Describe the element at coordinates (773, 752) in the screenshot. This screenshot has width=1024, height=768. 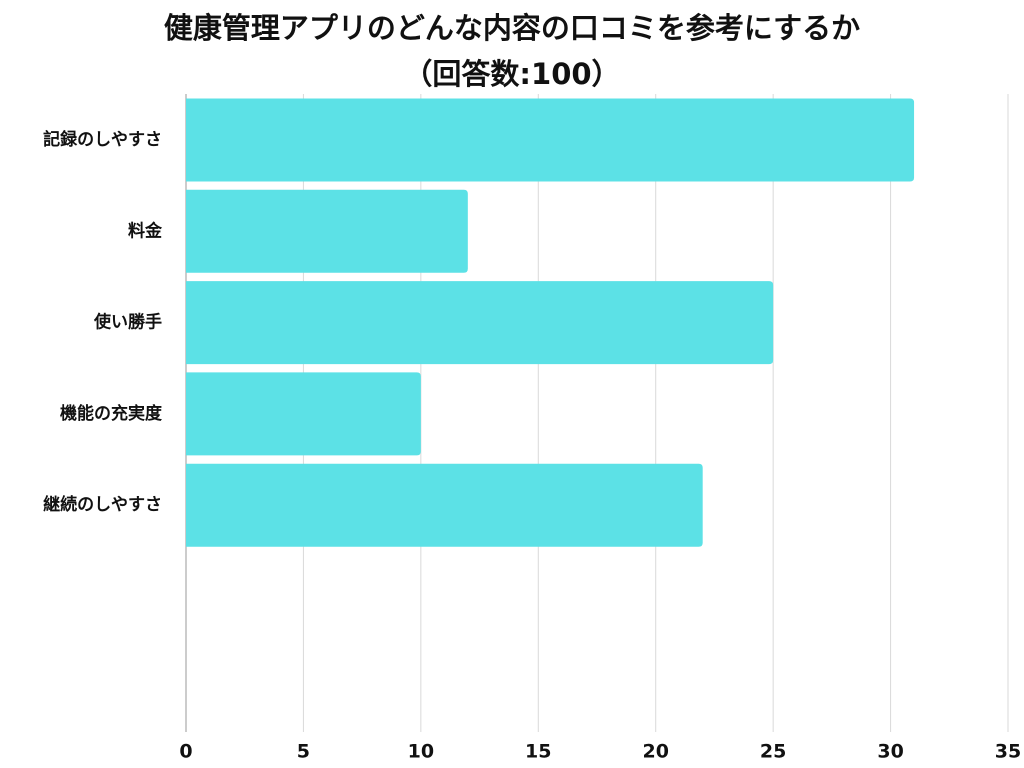
I see `x-tick-label: 25` at that location.